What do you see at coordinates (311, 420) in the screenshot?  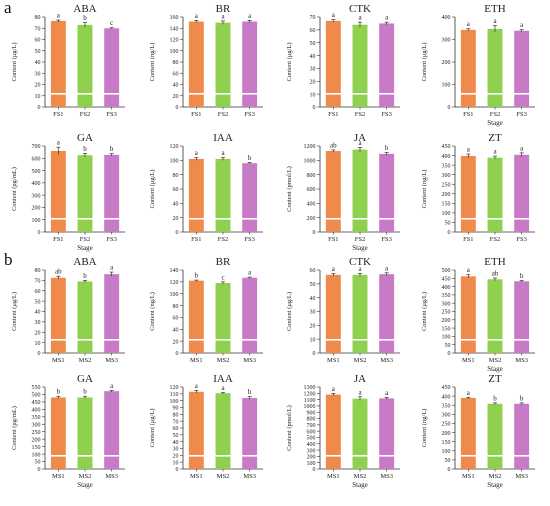 I see `y-tick-label: 800` at bounding box center [311, 420].